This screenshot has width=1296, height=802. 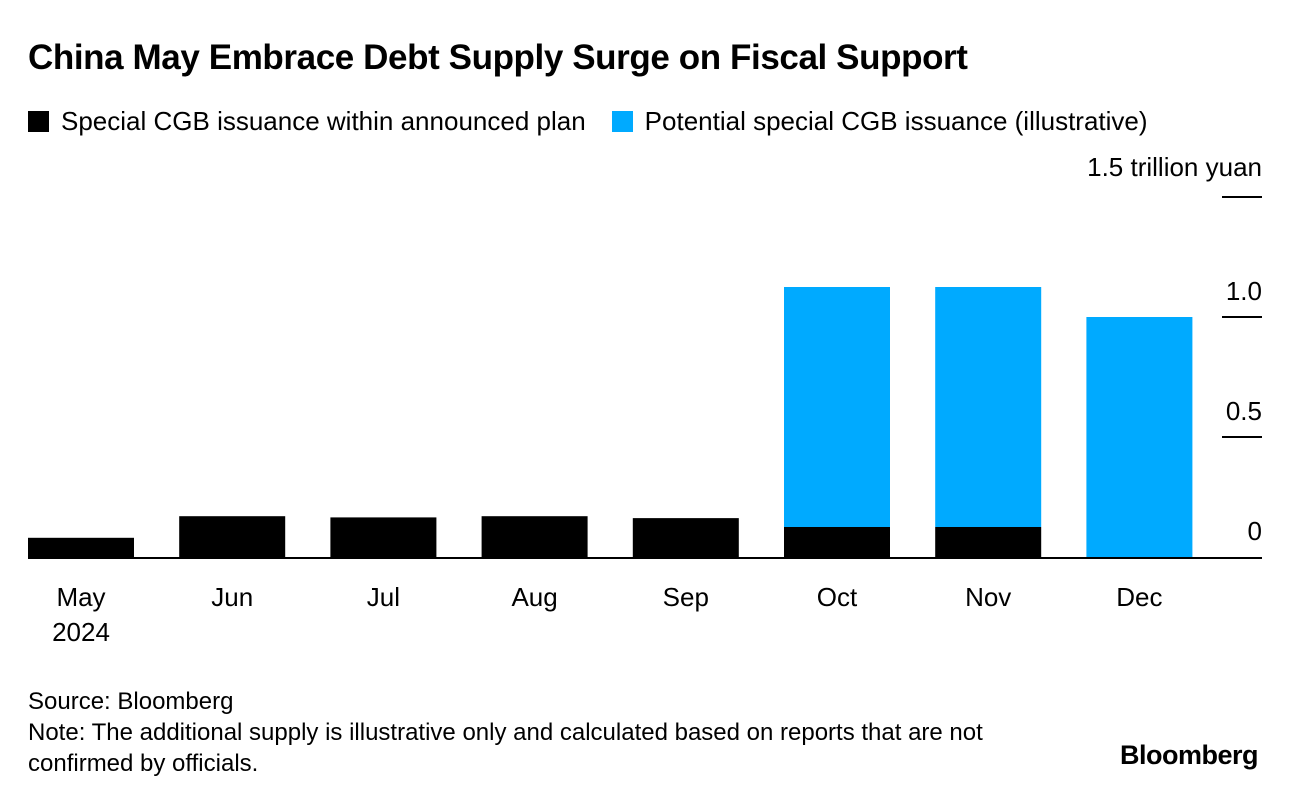 I want to click on y-tick-label-2: 1.0, so click(x=1244, y=291).